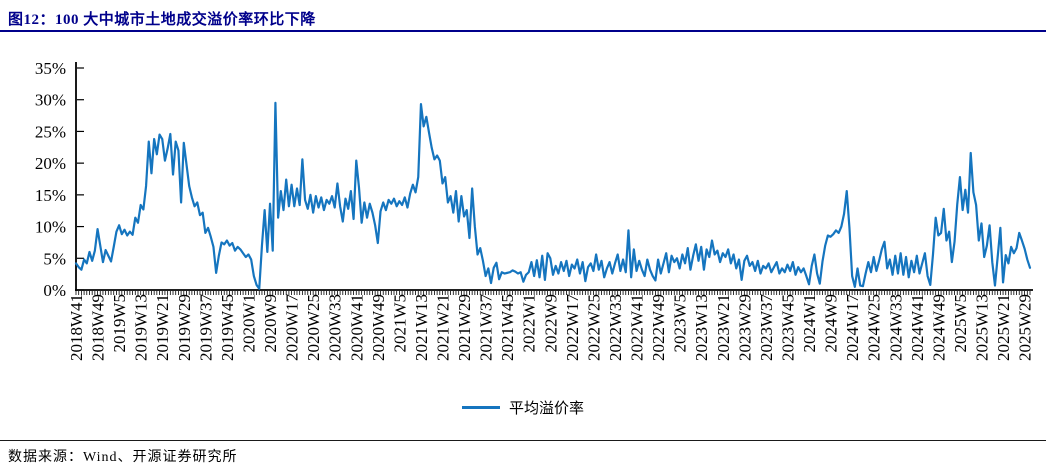 The image size is (1046, 467). What do you see at coordinates (50, 163) in the screenshot?
I see `y-axis-tick-label: 20%` at bounding box center [50, 163].